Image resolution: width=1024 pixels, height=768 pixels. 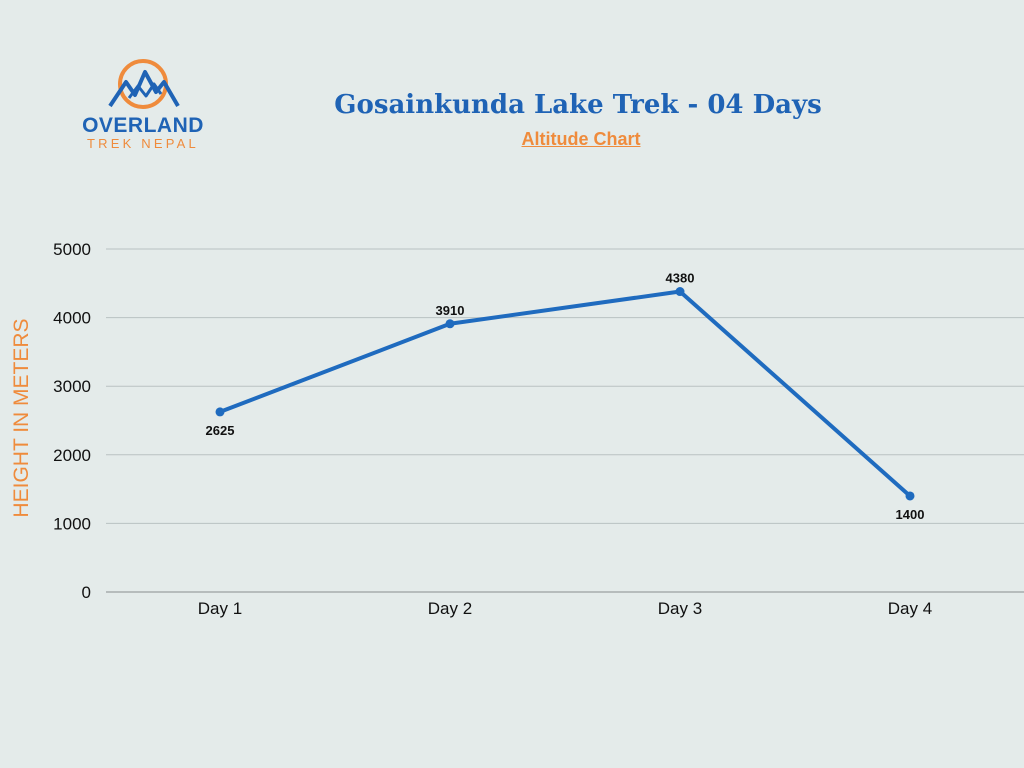 I want to click on y-axis-ticks: 0 1000 2000 3000 4000 5000, so click(x=72, y=421).